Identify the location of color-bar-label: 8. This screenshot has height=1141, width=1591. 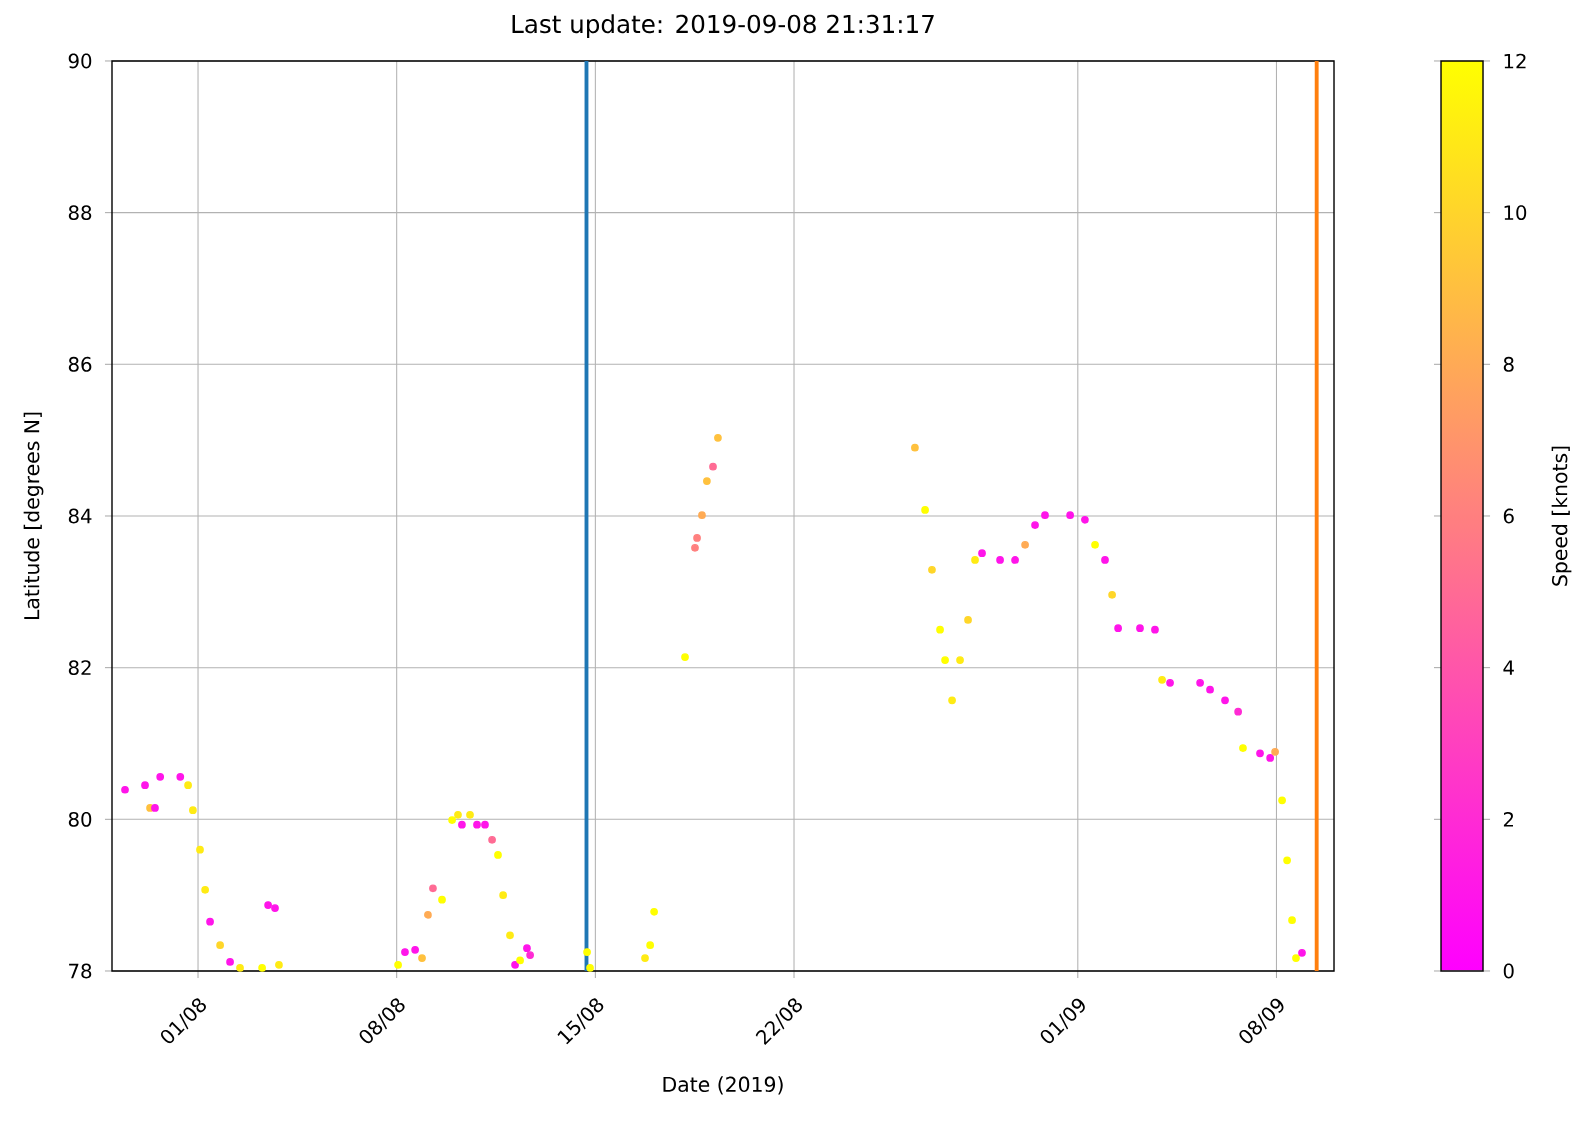
(1508, 364).